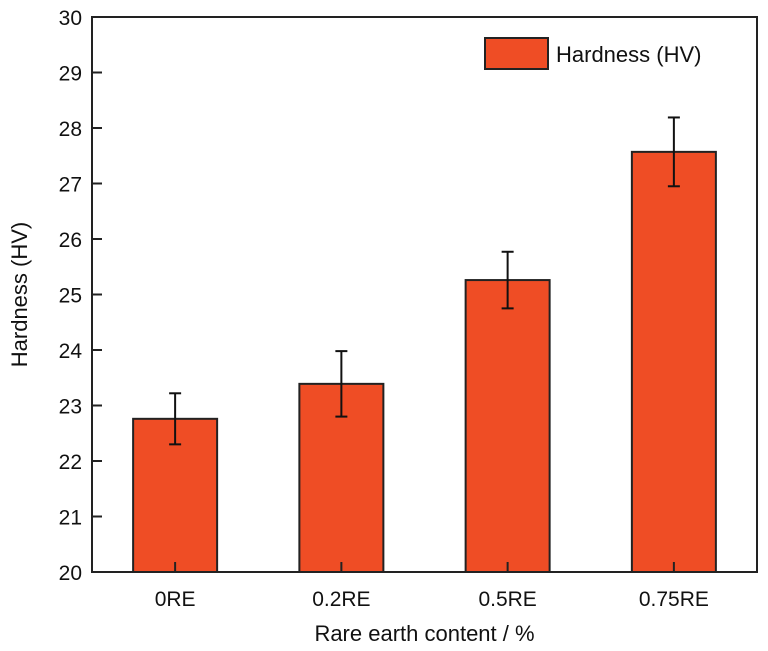 This screenshot has height=651, width=768. What do you see at coordinates (424, 633) in the screenshot?
I see `x-axis-title: Rare earth content / %` at bounding box center [424, 633].